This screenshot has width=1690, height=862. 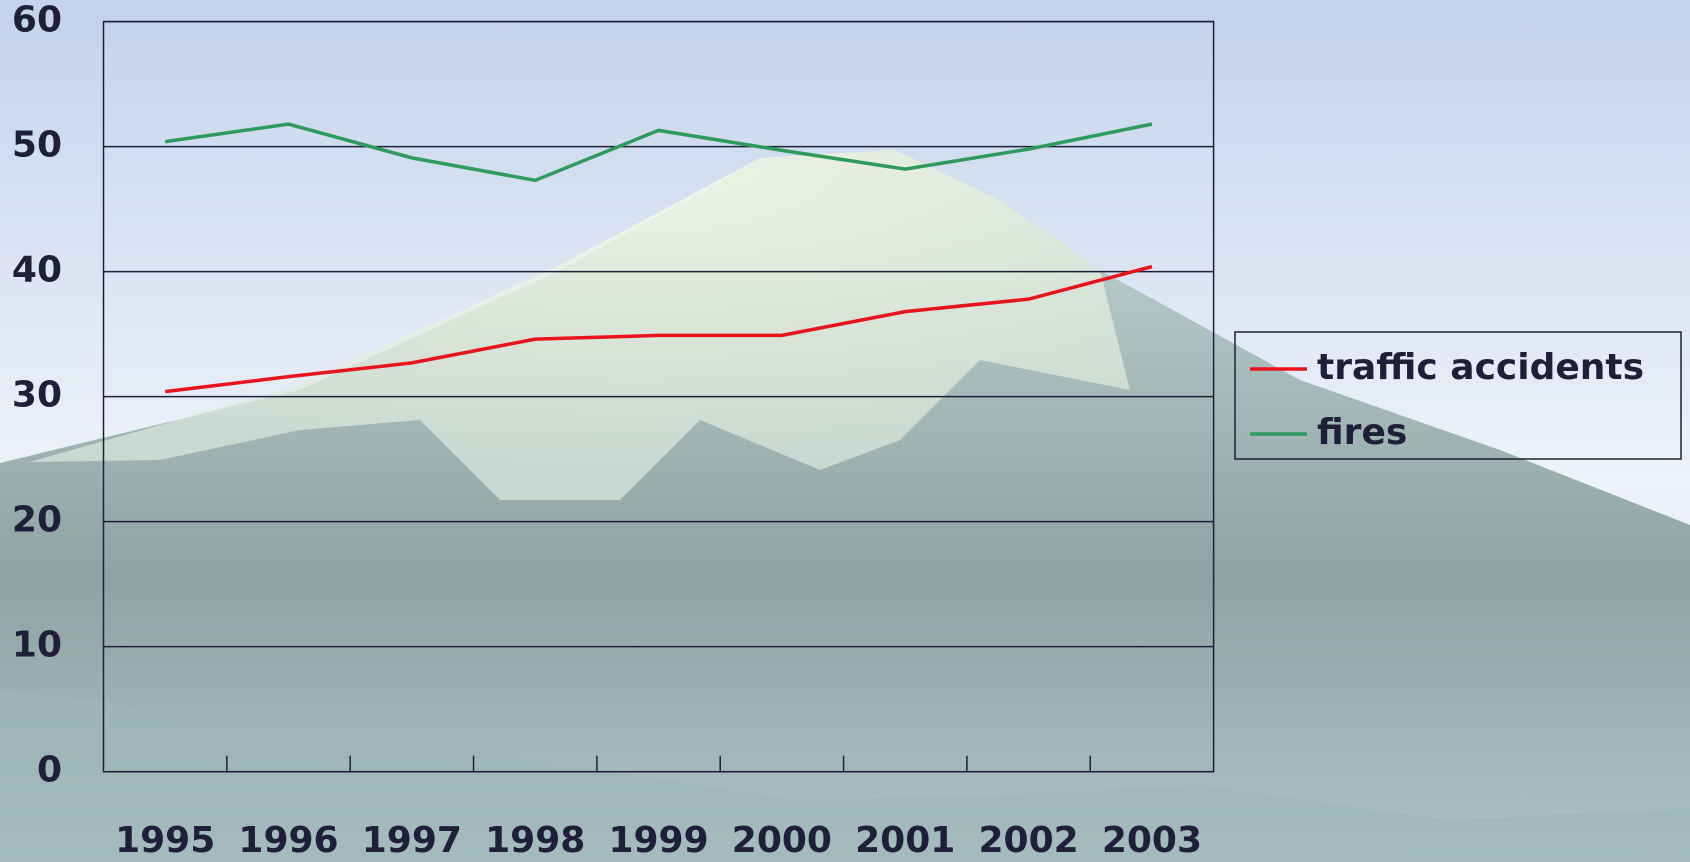 What do you see at coordinates (37, 645) in the screenshot?
I see `y-tick-label: 10` at bounding box center [37, 645].